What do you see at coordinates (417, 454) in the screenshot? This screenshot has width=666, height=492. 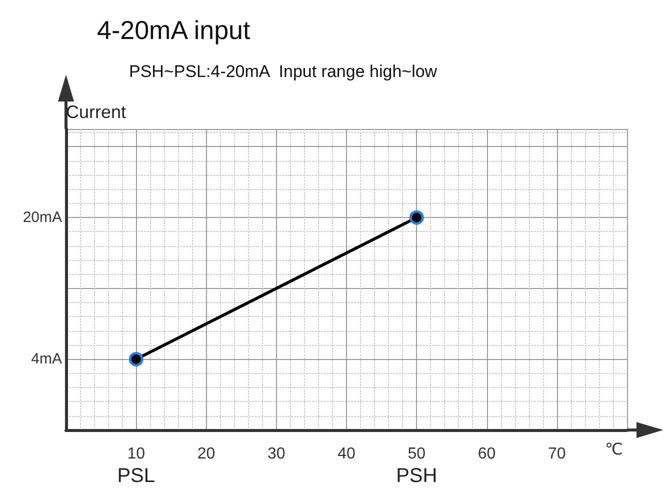 I see `x-tick-label: 50` at bounding box center [417, 454].